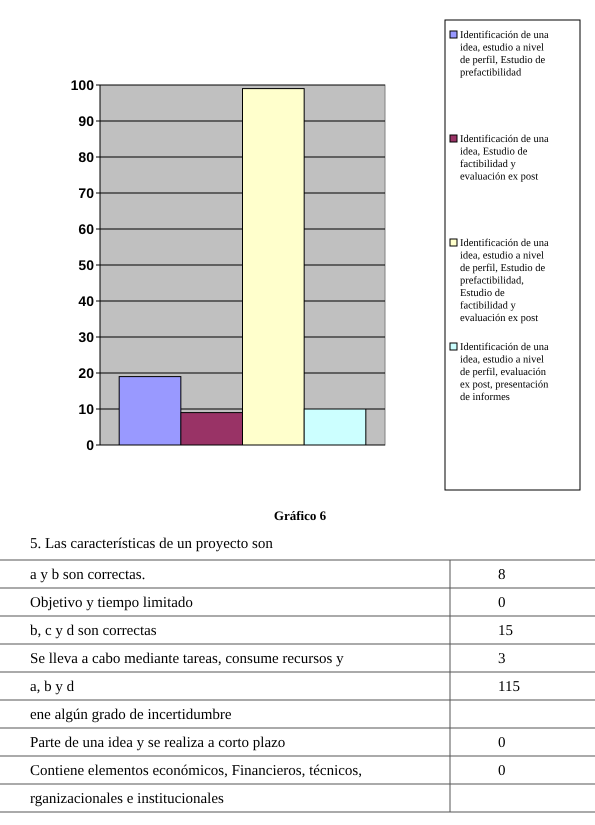 The image size is (595, 825). What do you see at coordinates (86, 192) in the screenshot?
I see `y-tick-label: 70` at bounding box center [86, 192].